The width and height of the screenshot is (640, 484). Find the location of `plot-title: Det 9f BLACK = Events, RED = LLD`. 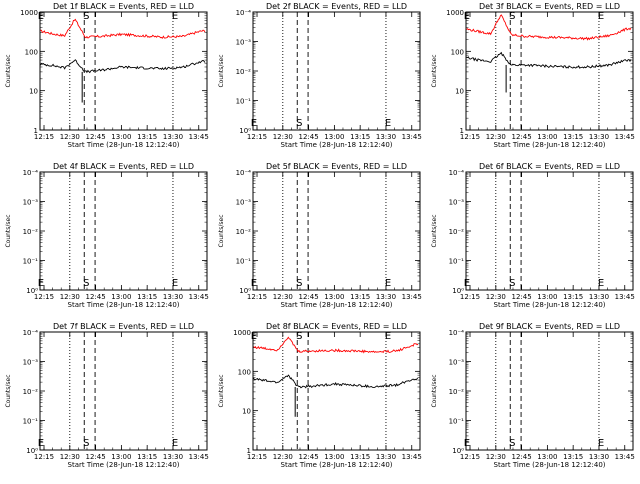

plot-title: Det 9f BLACK = Events, RED = LLD is located at coordinates (549, 326).